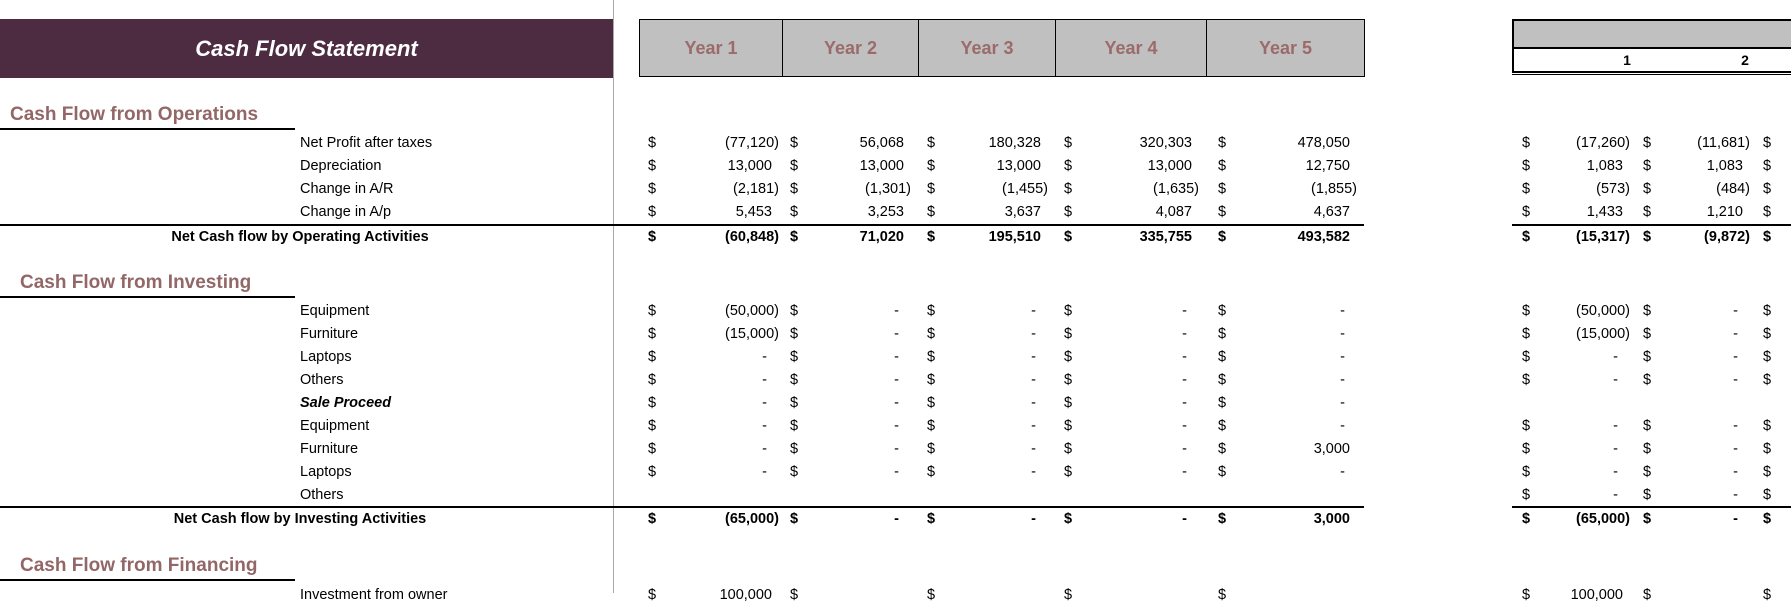  I want to click on total-rule-left, so click(682, 225).